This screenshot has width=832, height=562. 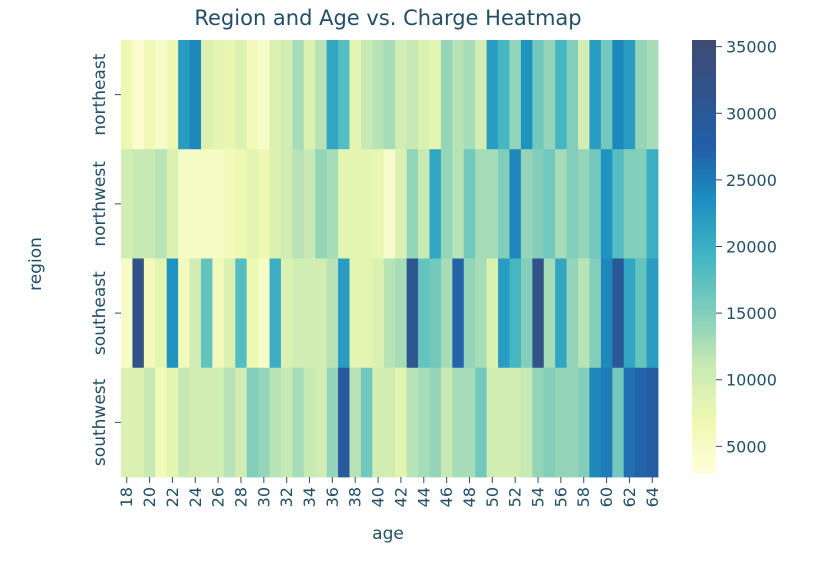 What do you see at coordinates (446, 497) in the screenshot?
I see `x-tick-label: 46` at bounding box center [446, 497].